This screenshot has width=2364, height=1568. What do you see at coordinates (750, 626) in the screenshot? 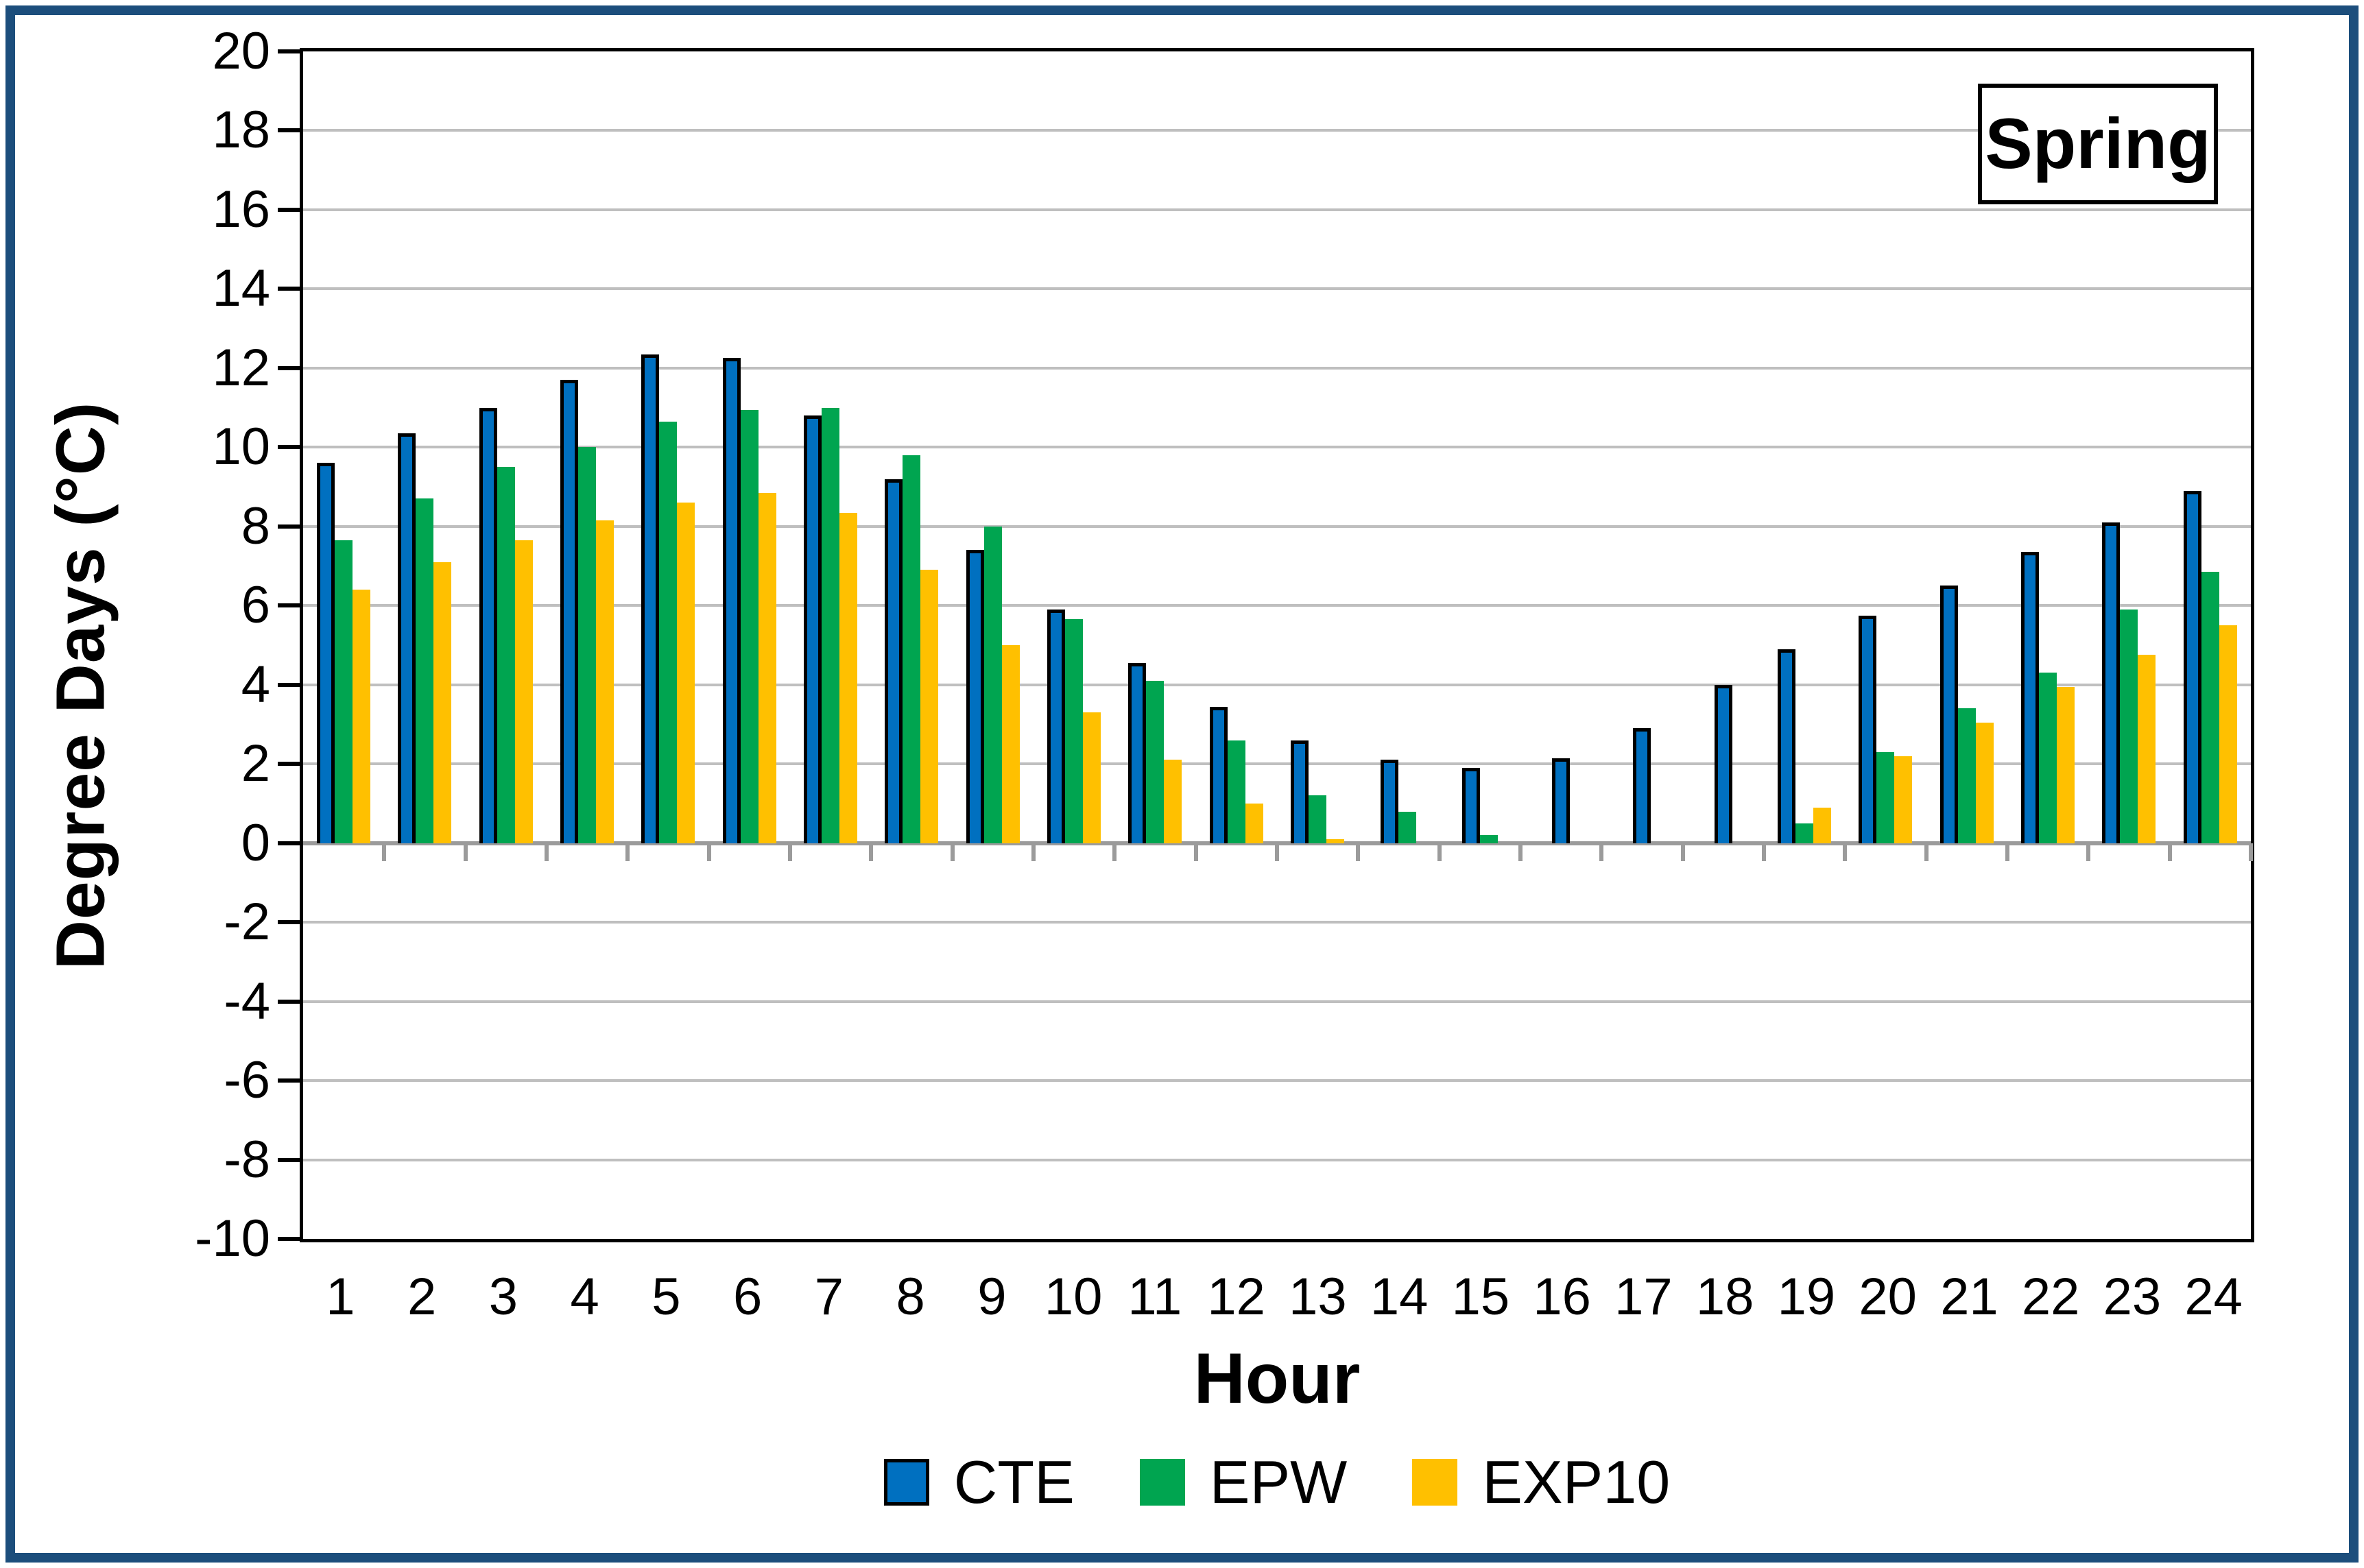
I see `bar-epw-h6` at bounding box center [750, 626].